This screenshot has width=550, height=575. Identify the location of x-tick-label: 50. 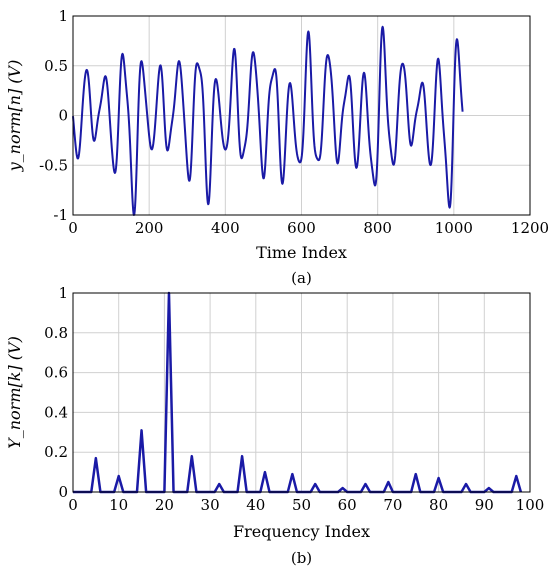
(301, 505).